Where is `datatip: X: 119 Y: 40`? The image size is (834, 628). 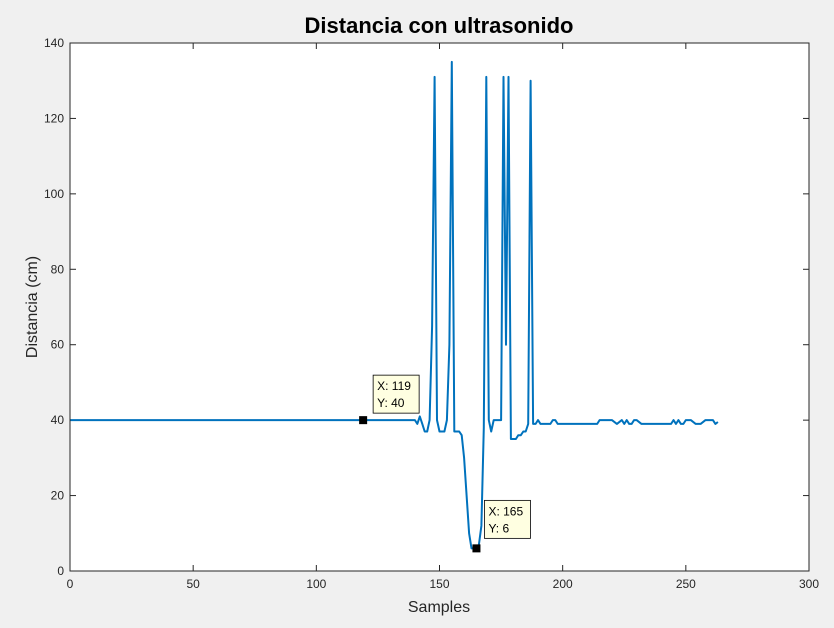
datatip: X: 119 Y: 40 is located at coordinates (389, 399).